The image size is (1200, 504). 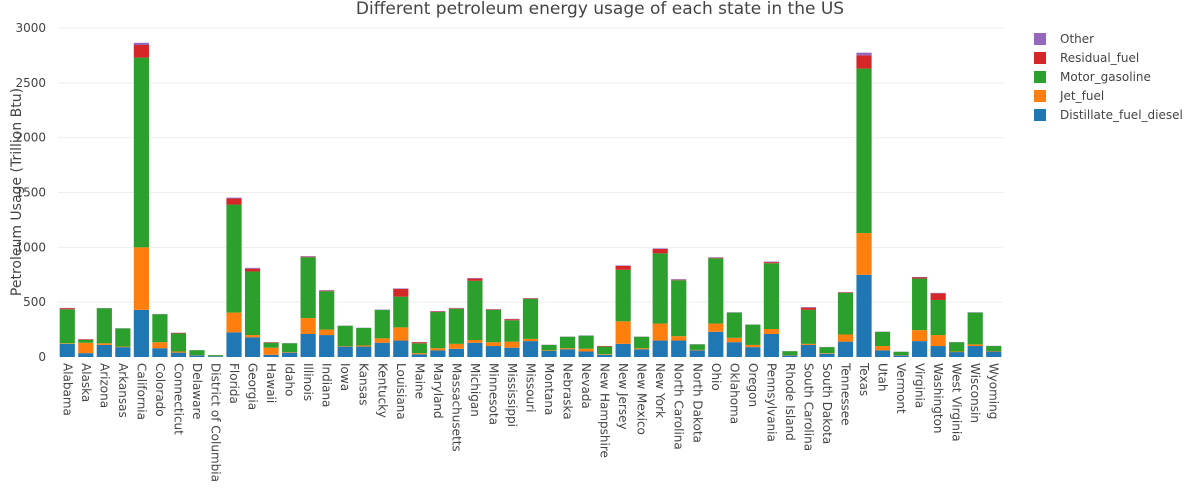 What do you see at coordinates (400, 349) in the screenshot?
I see `bar-segment: Louisiana — Distillate_fuel_diesel: 150` at bounding box center [400, 349].